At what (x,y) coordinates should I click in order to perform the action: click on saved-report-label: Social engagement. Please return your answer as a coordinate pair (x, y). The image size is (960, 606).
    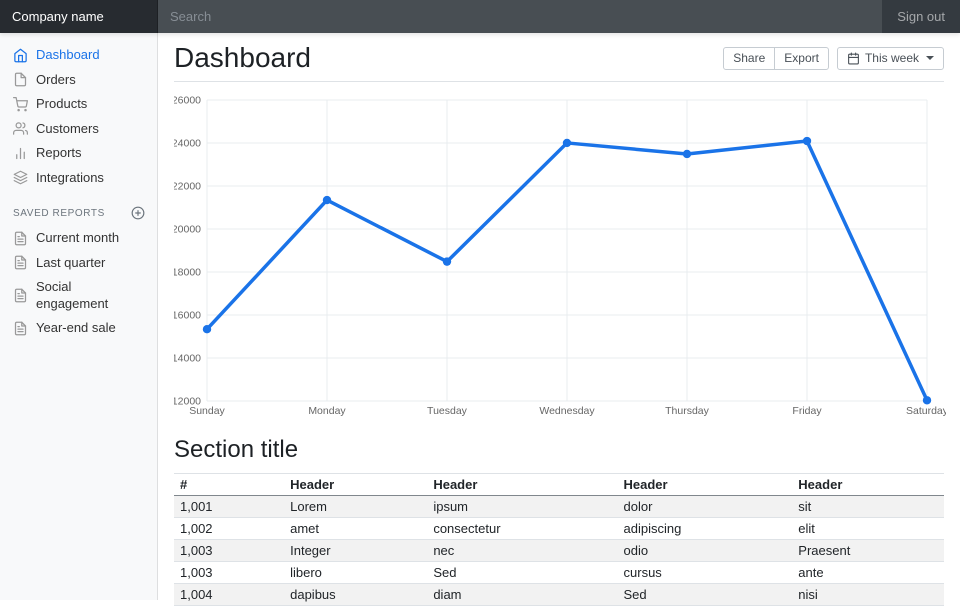
    Looking at the image, I should click on (72, 295).